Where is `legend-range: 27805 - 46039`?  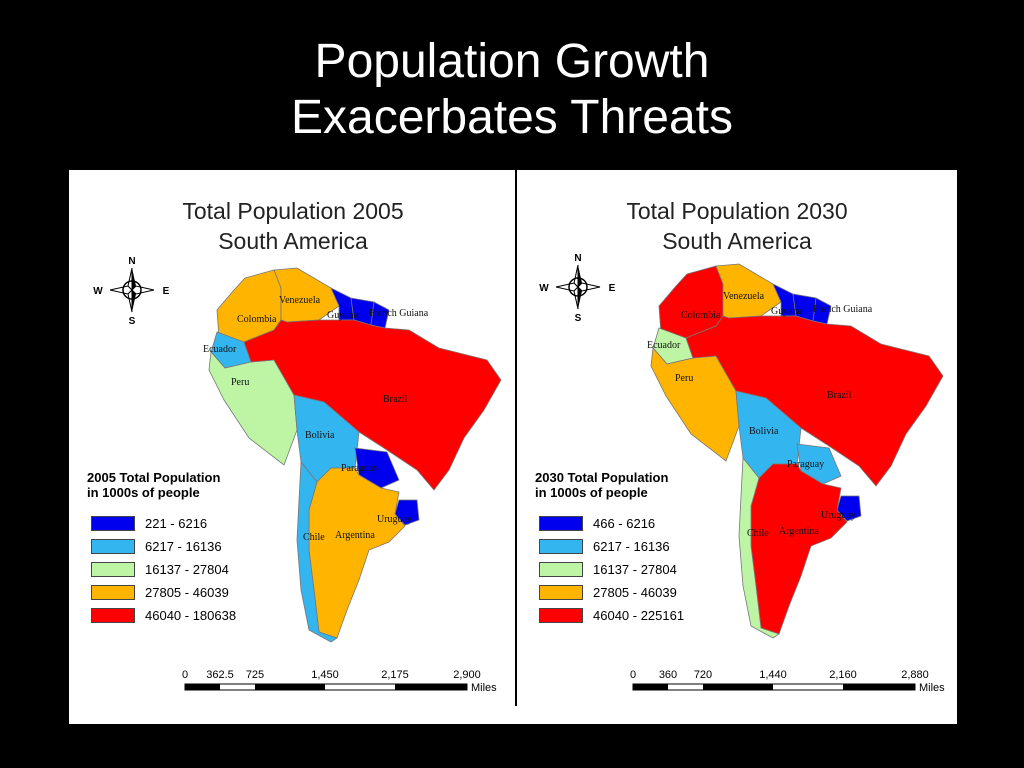 legend-range: 27805 - 46039 is located at coordinates (187, 592).